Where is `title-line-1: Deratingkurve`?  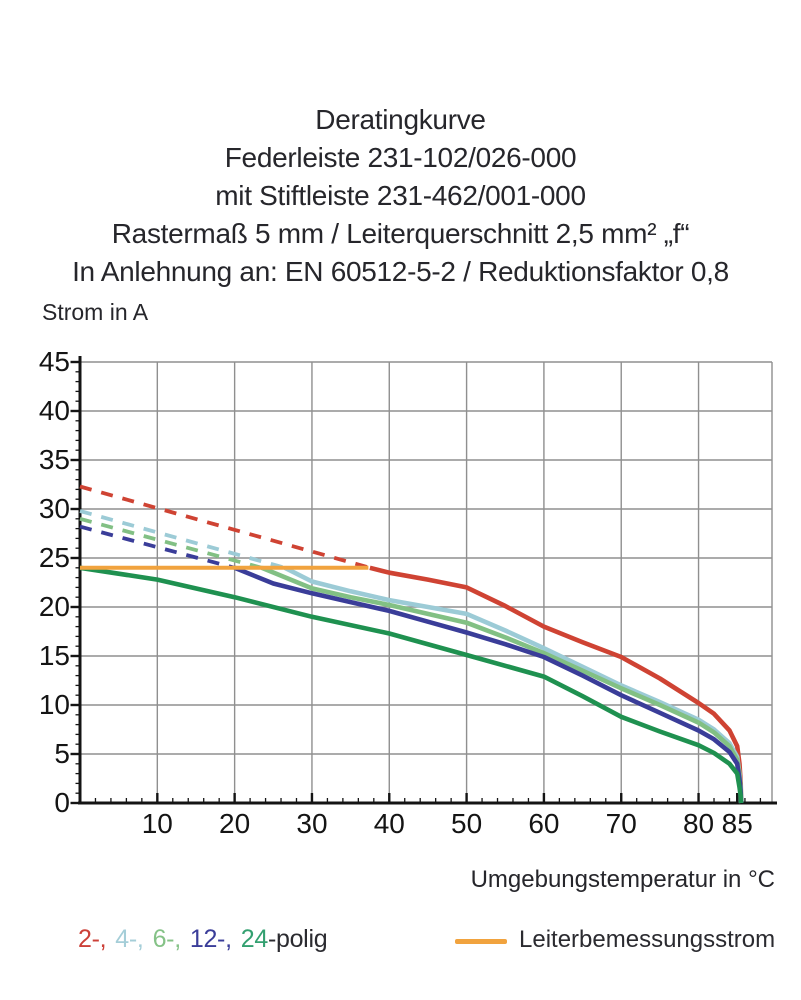
title-line-1: Deratingkurve is located at coordinates (400, 119).